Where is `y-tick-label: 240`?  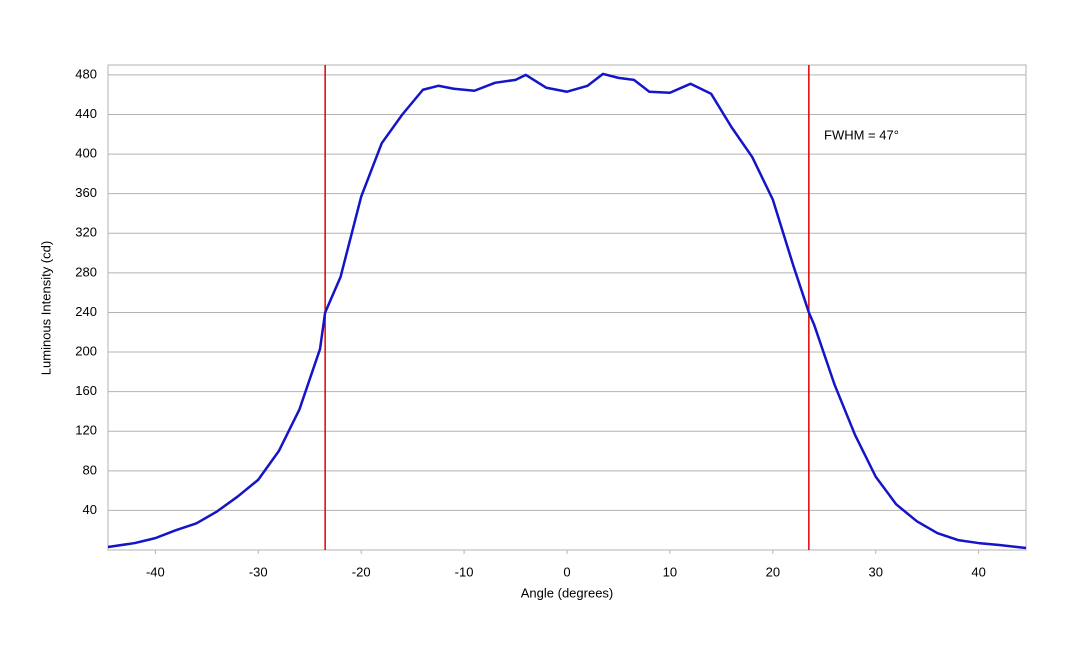
y-tick-label: 240 is located at coordinates (86, 311).